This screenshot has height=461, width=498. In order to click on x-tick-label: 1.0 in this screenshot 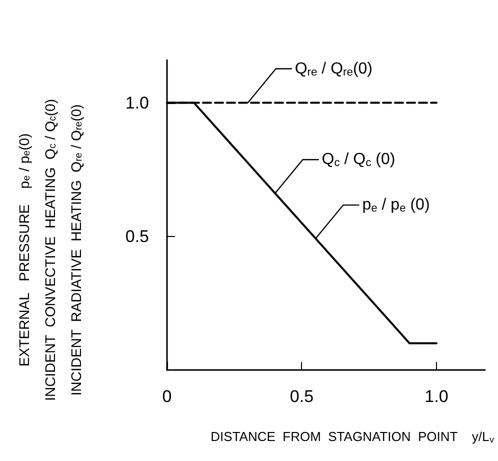, I will do `click(436, 396)`.